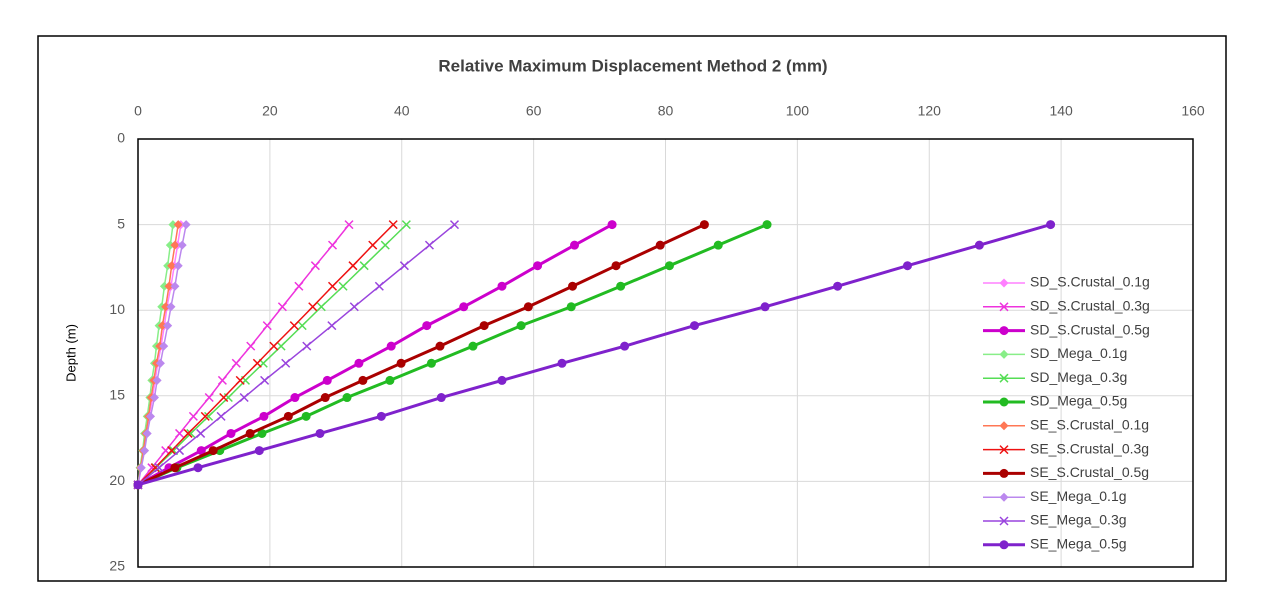 The width and height of the screenshot is (1263, 612). I want to click on x-tick-label: 120, so click(930, 111).